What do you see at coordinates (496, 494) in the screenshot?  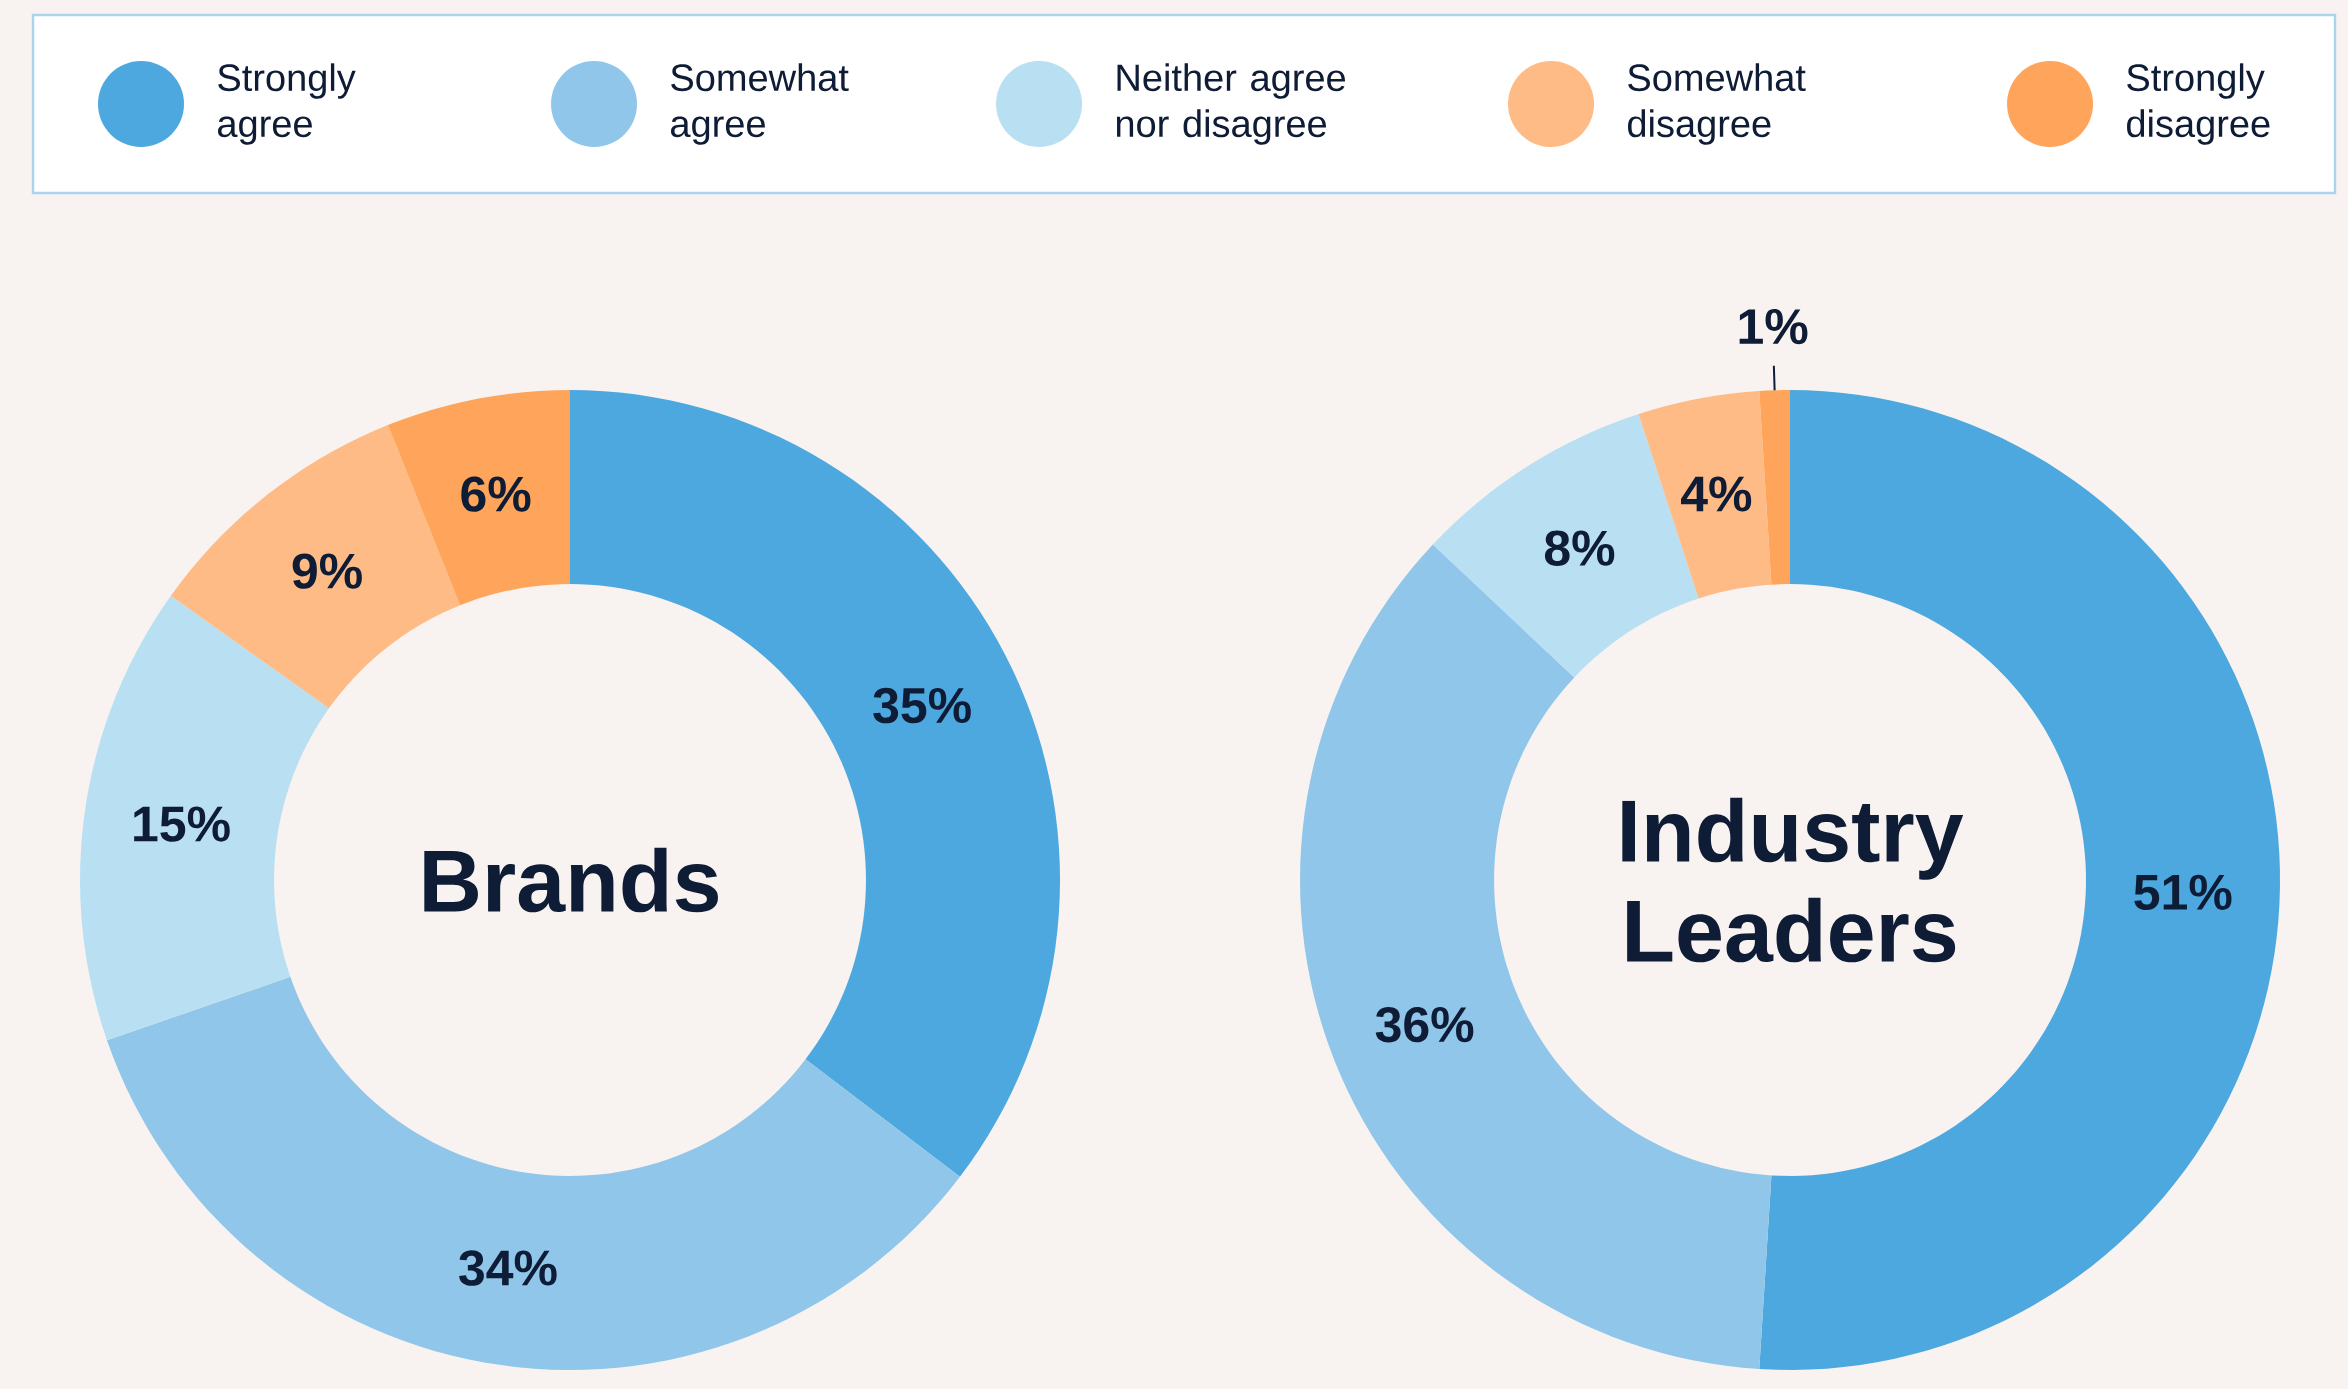 I see `data-label: 6%` at bounding box center [496, 494].